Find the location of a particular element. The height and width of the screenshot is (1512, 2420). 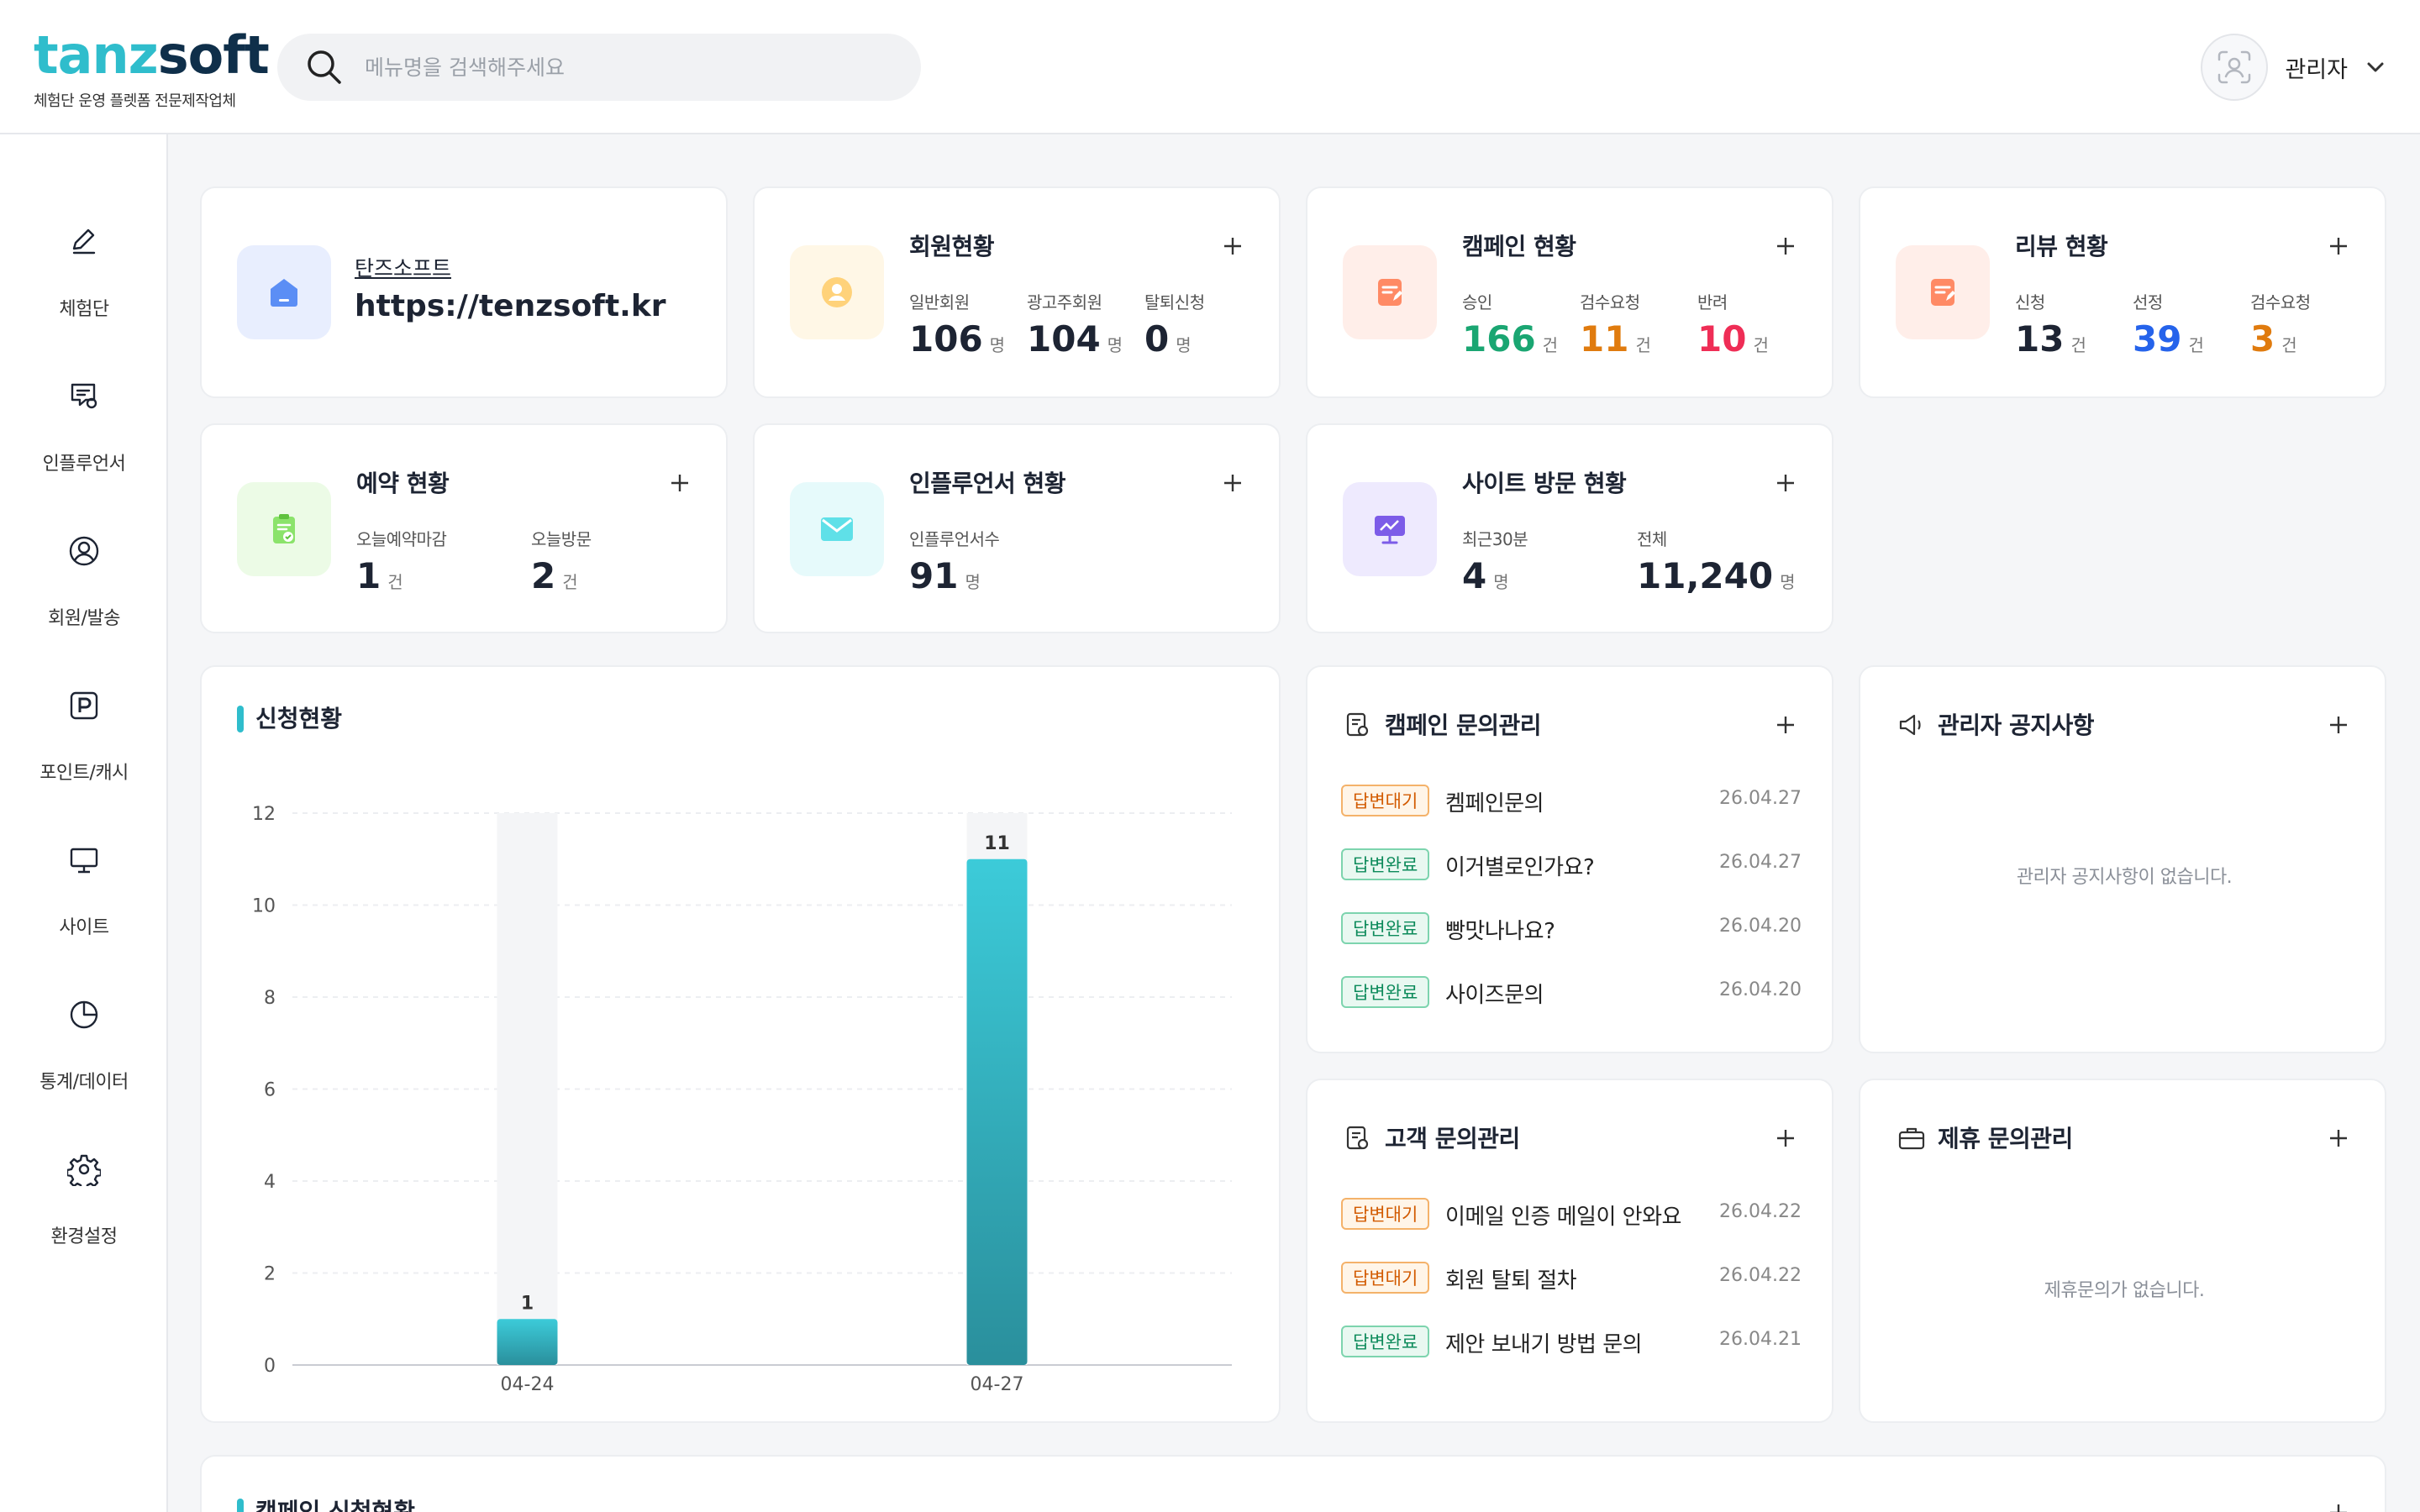

sidebar-item-site: 사이트 is located at coordinates (84, 906).